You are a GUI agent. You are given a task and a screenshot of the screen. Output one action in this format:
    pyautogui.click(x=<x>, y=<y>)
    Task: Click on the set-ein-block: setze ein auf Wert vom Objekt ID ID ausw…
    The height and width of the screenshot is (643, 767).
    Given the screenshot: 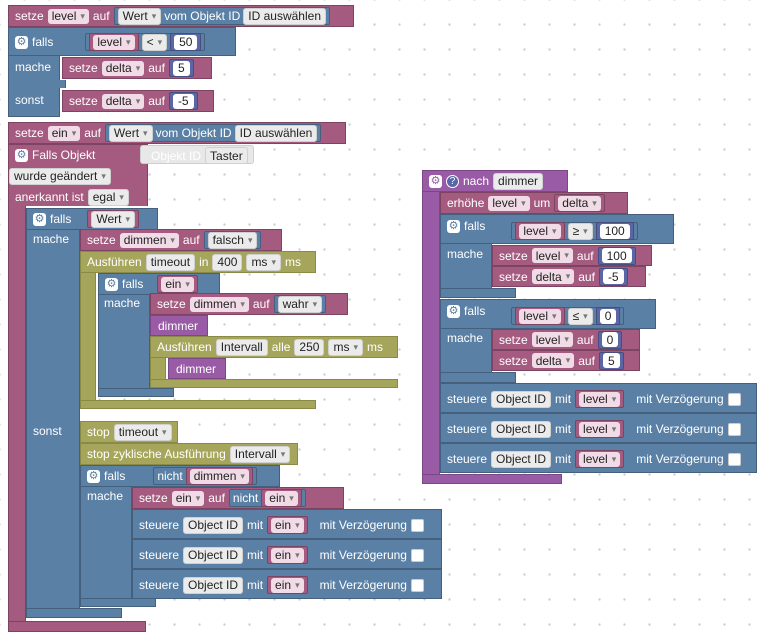 What is the action you would take?
    pyautogui.click(x=177, y=133)
    